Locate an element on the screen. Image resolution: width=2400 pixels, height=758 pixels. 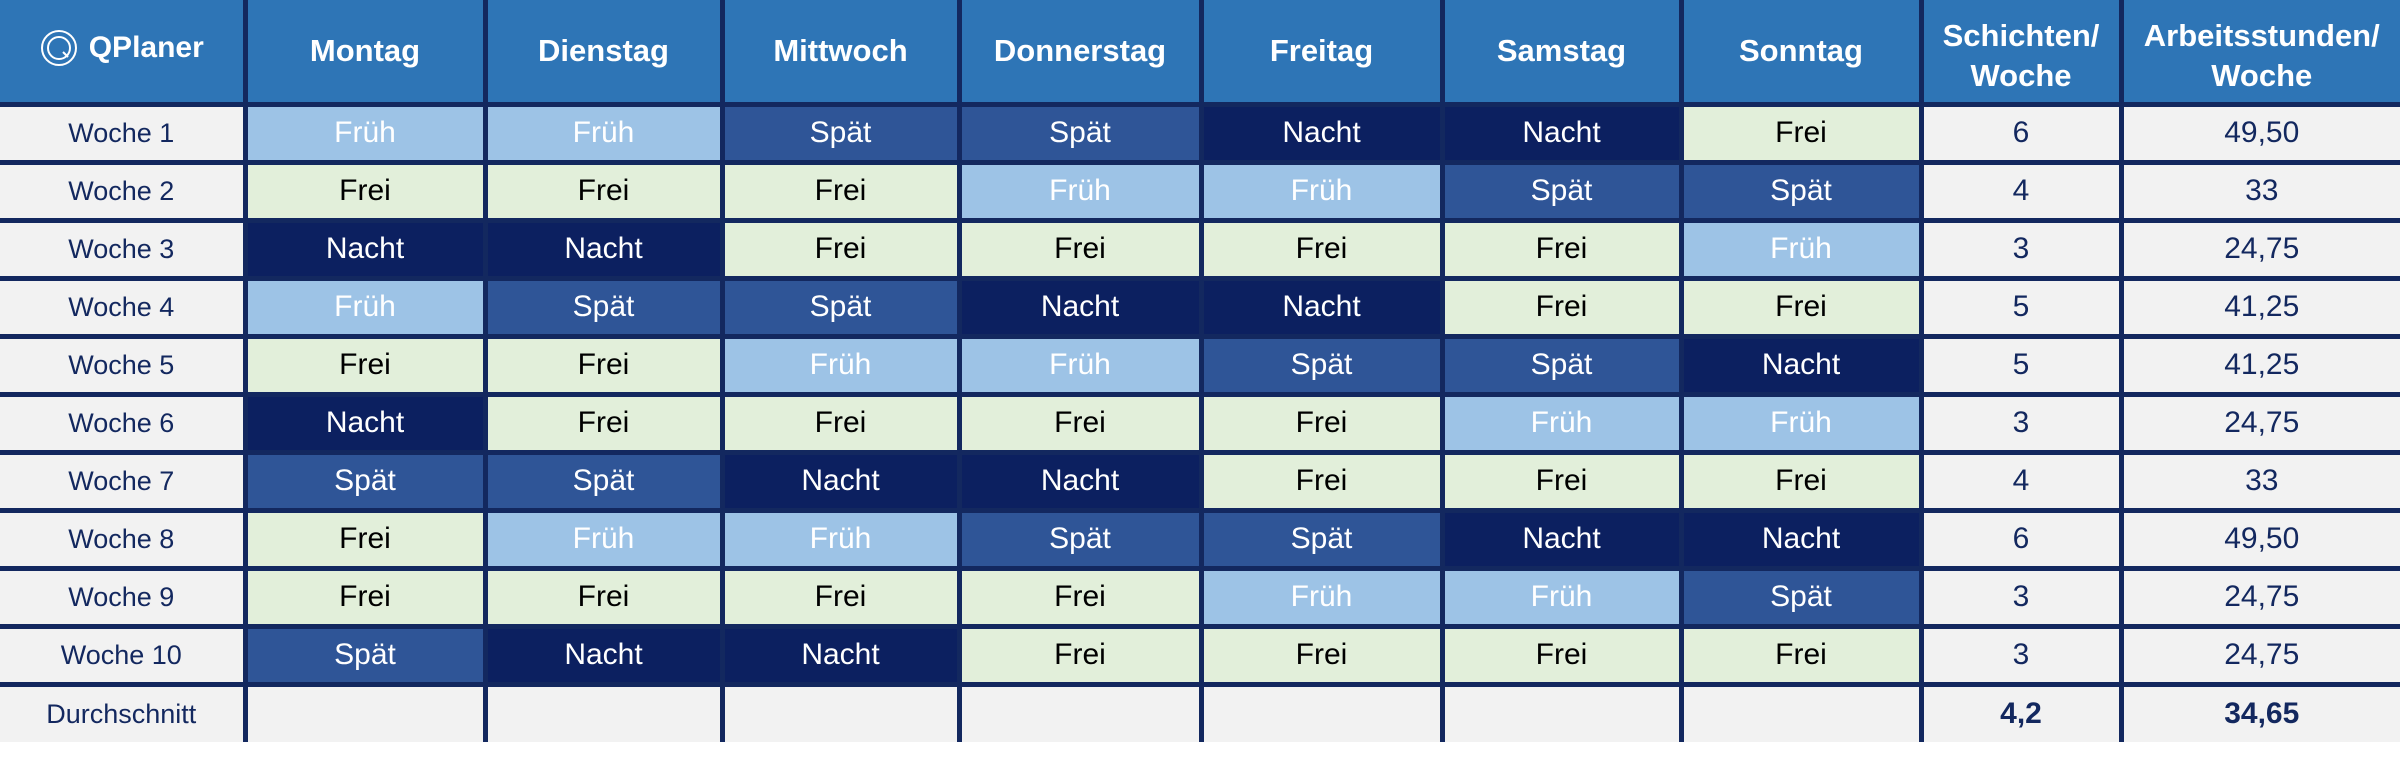
week-row: Woche 7 Spät Spät Nacht Nacht Frei Frei Frei 4 33 is located at coordinates (1200, 481).